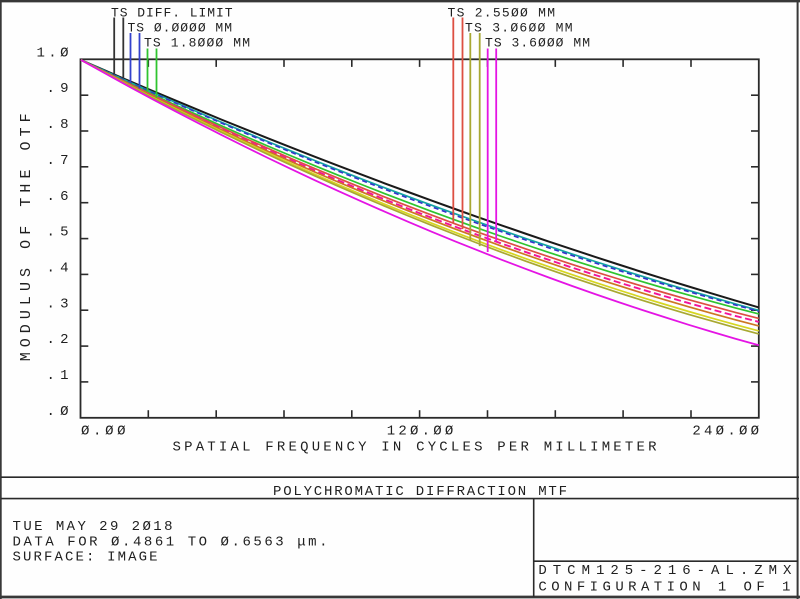 The height and width of the screenshot is (599, 800). I want to click on svg-text: POLYCHROMATIC DIFFRACTION MTF, so click(420, 492).